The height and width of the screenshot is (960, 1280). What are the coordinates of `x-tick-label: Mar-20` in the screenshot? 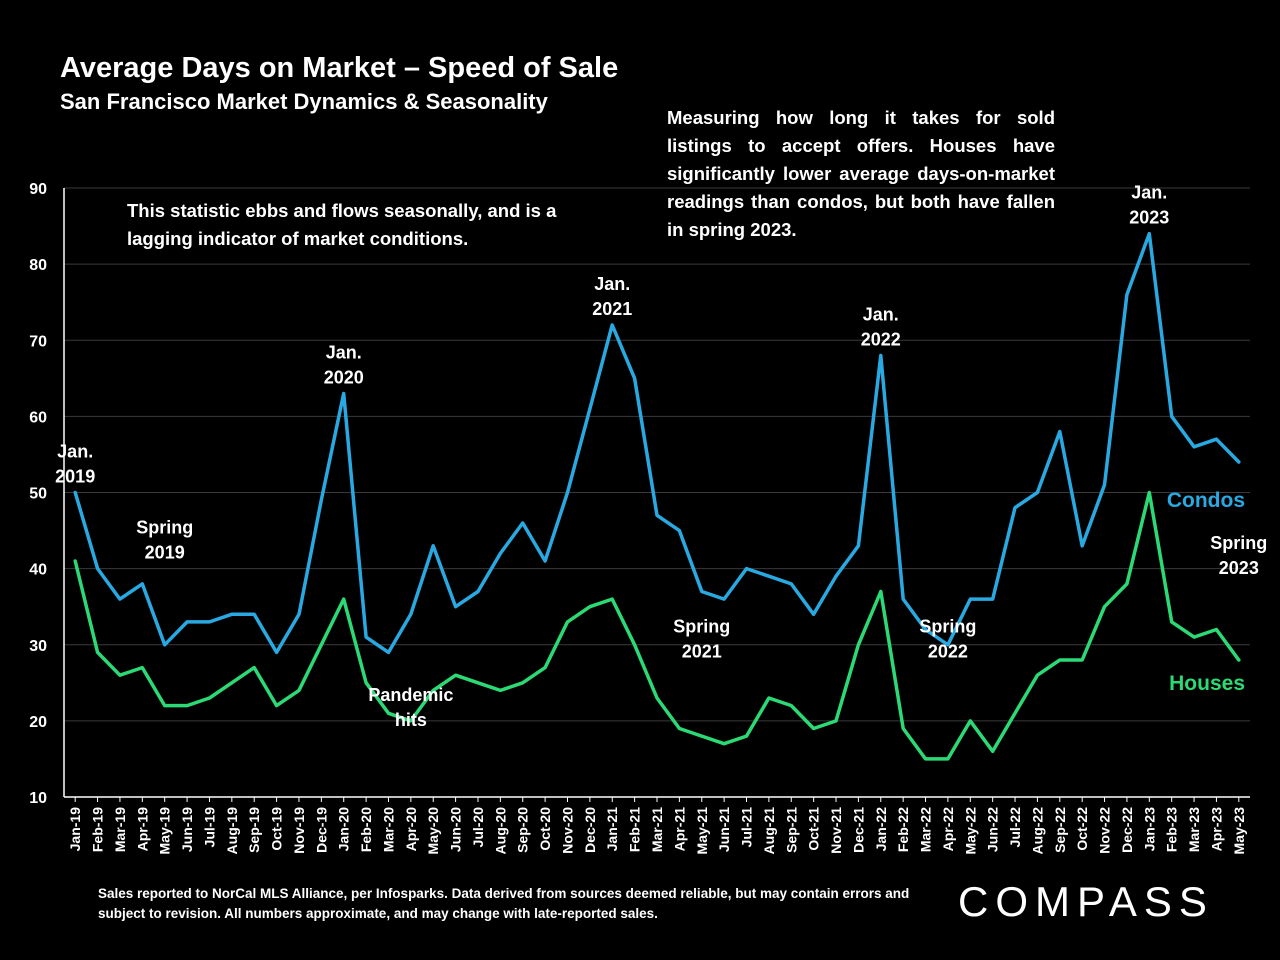 It's located at (388, 829).